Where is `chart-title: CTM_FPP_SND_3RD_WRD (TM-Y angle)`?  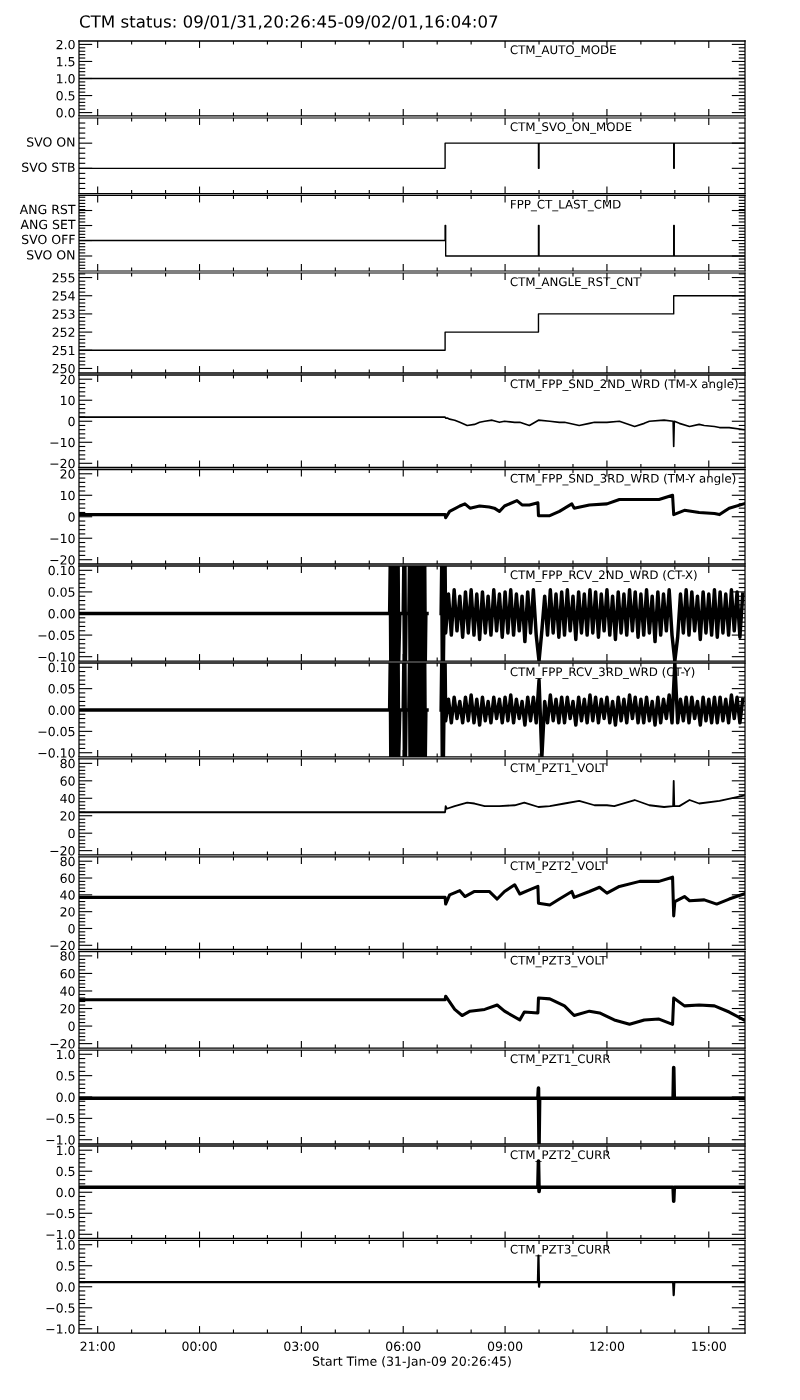 chart-title: CTM_FPP_SND_3RD_WRD (TM-Y angle) is located at coordinates (623, 479).